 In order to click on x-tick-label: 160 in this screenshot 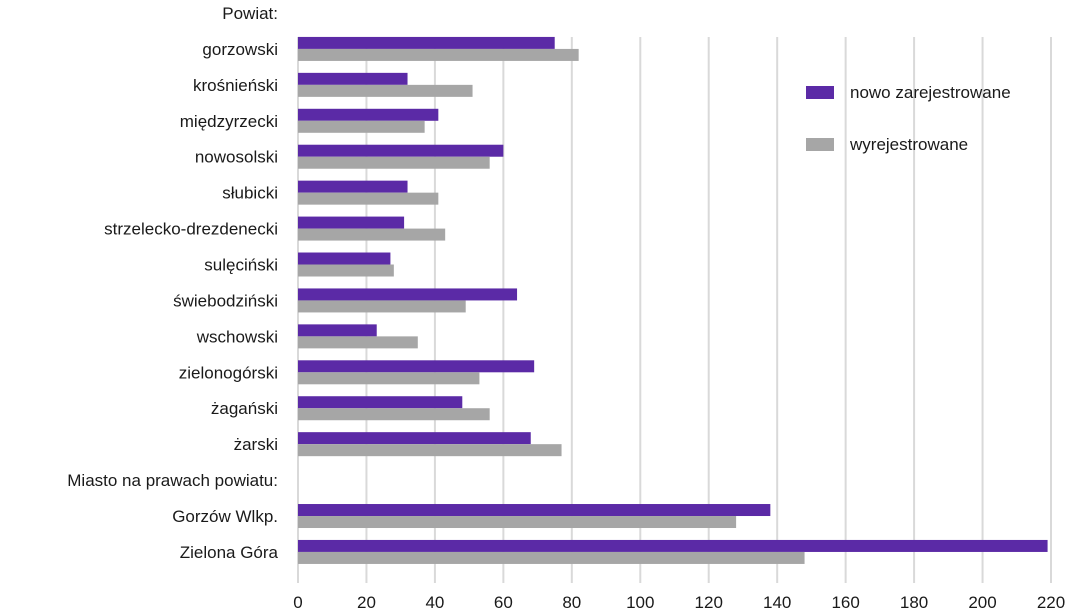, I will do `click(845, 602)`.